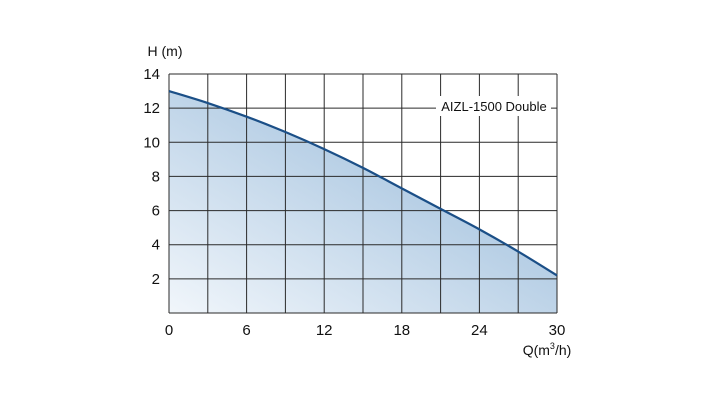 The width and height of the screenshot is (711, 400). What do you see at coordinates (156, 279) in the screenshot?
I see `y-tick-label: 2` at bounding box center [156, 279].